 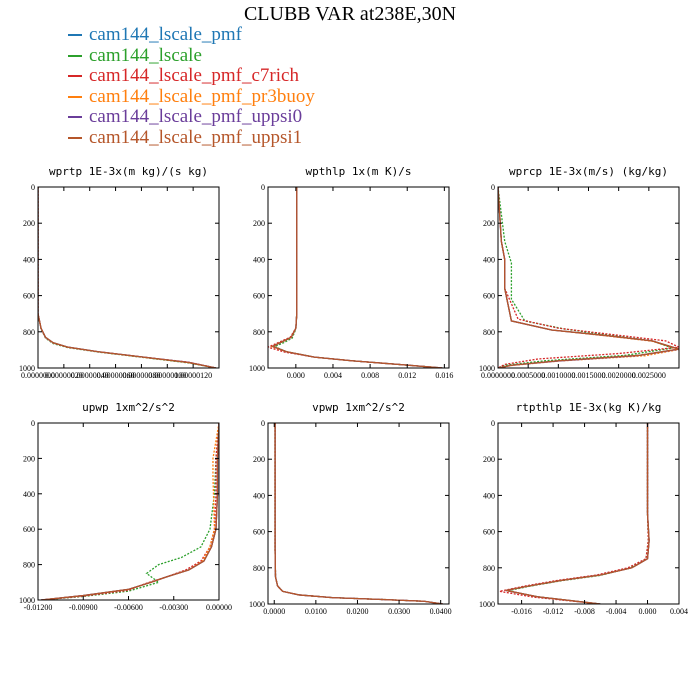 I want to click on legend-item: cam144_lscale_pmf_c7rich, so click(x=191, y=76).